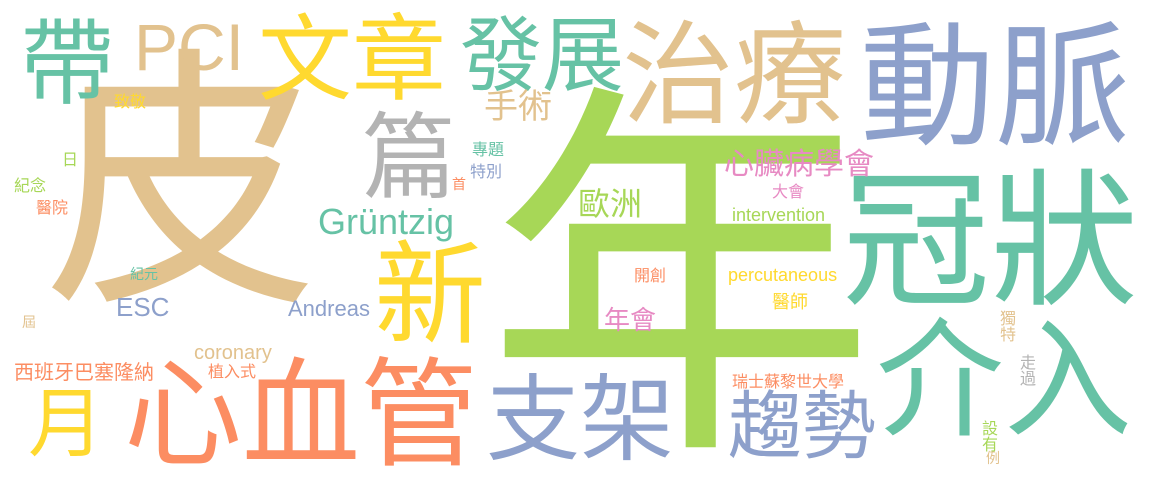 This screenshot has width=1175, height=482. Describe the element at coordinates (542, 56) in the screenshot. I see `word-fazhan: 發展` at that location.